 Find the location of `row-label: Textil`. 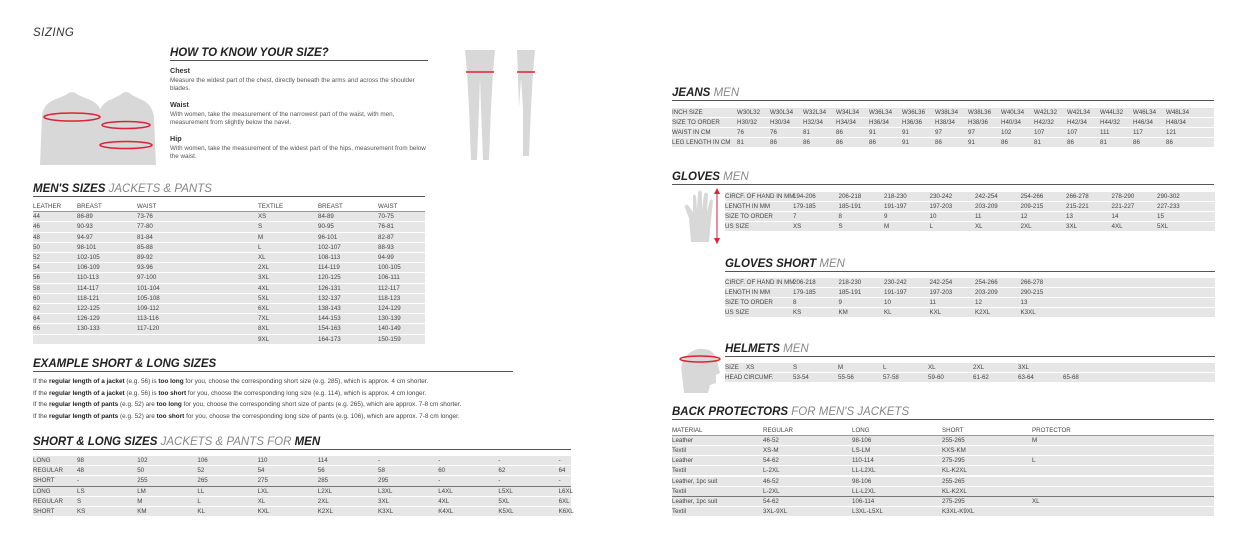

row-label: Textil is located at coordinates (679, 471).